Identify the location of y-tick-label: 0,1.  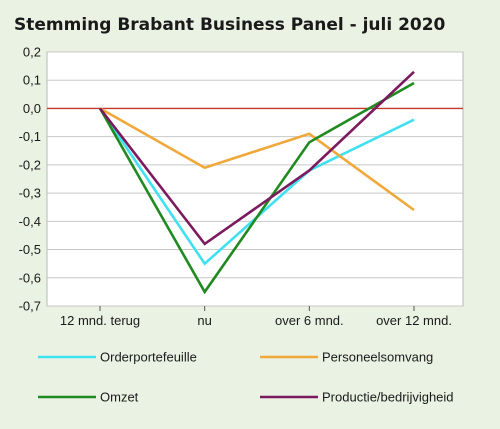
(32, 80).